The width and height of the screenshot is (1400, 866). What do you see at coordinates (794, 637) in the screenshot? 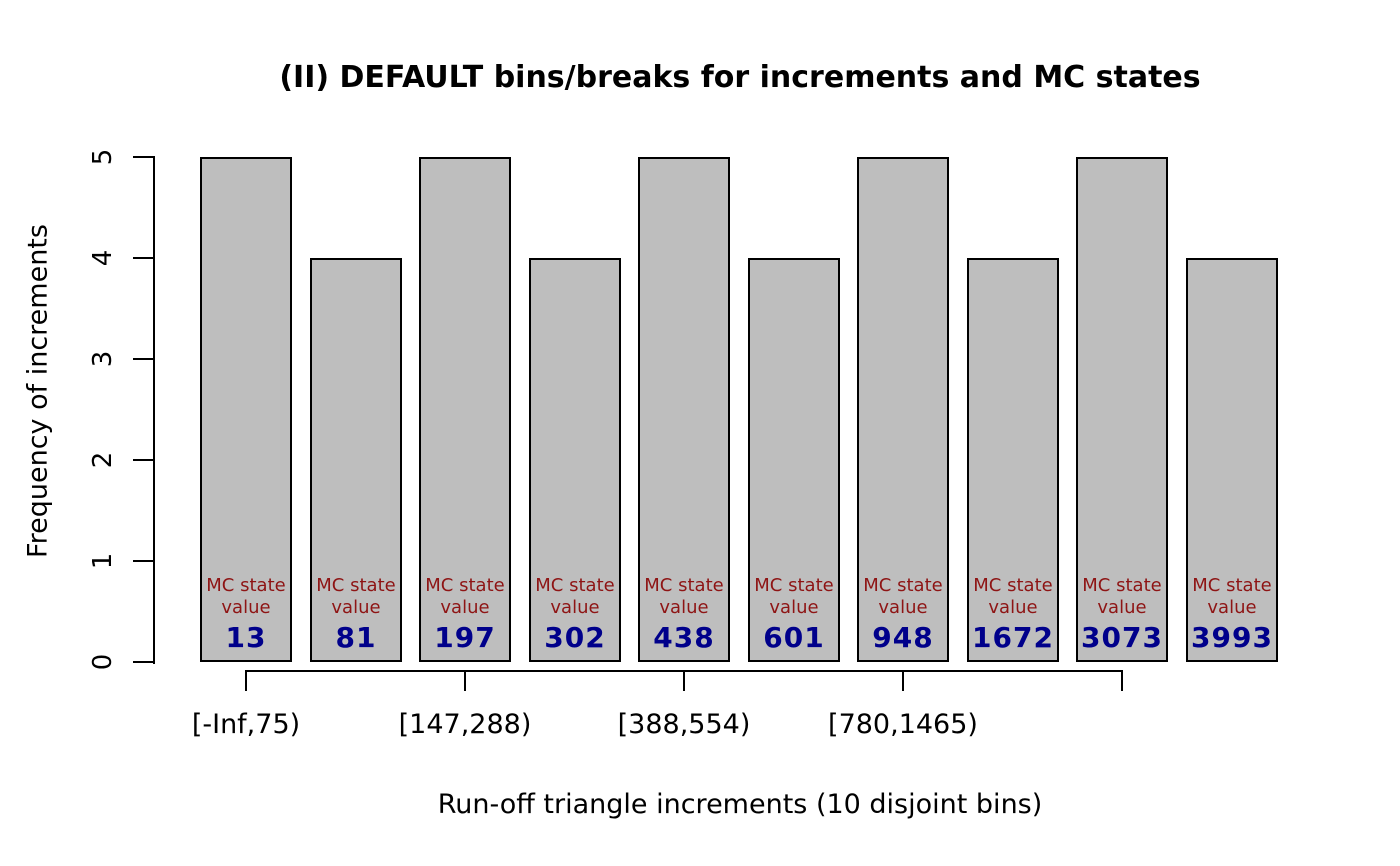
I see `bar-state-value: 601` at bounding box center [794, 637].